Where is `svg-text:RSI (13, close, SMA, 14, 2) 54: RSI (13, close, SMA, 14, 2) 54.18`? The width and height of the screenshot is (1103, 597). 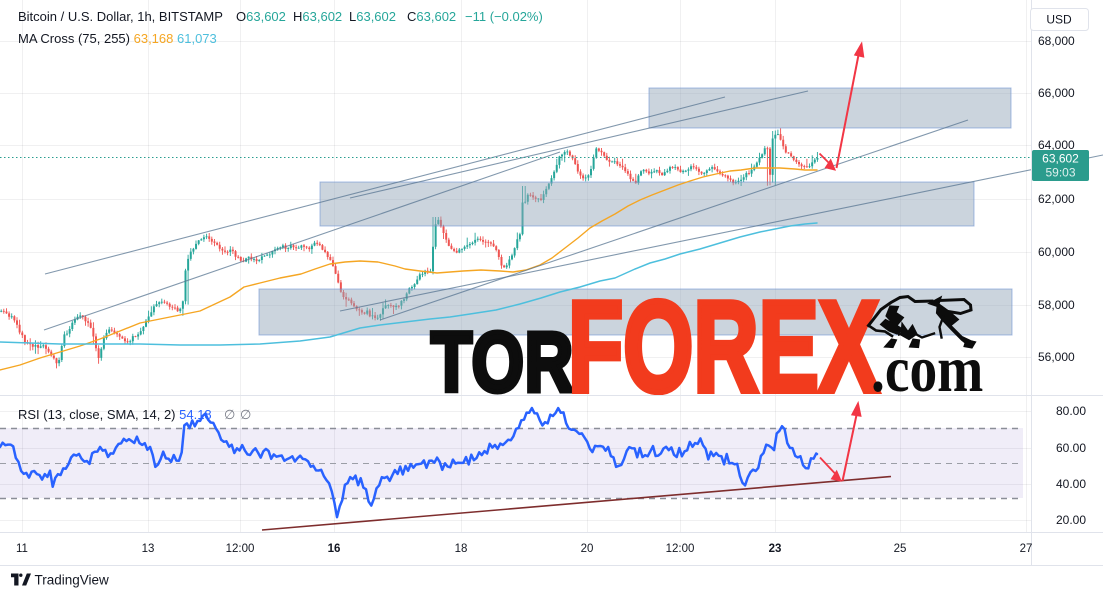
svg-text:RSI (13, close, SMA, 14, 2) 54: RSI (13, close, SMA, 14, 2) 54.18 is located at coordinates (115, 414).